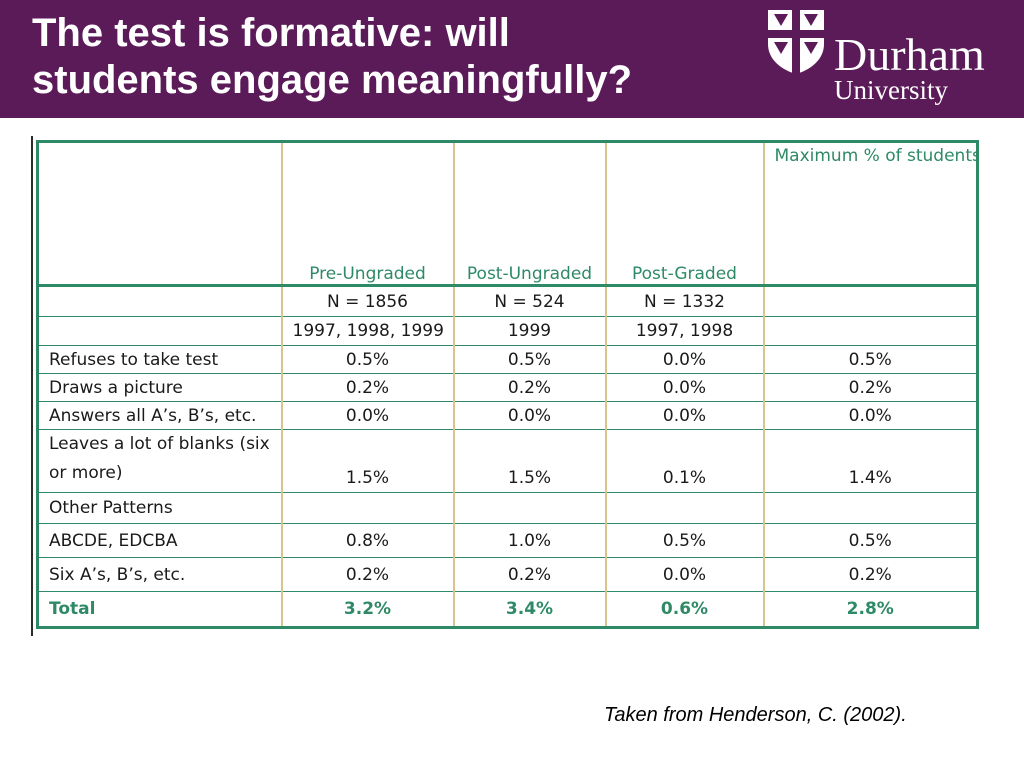  What do you see at coordinates (870, 461) in the screenshot?
I see `table-cell: 1.4%` at bounding box center [870, 461].